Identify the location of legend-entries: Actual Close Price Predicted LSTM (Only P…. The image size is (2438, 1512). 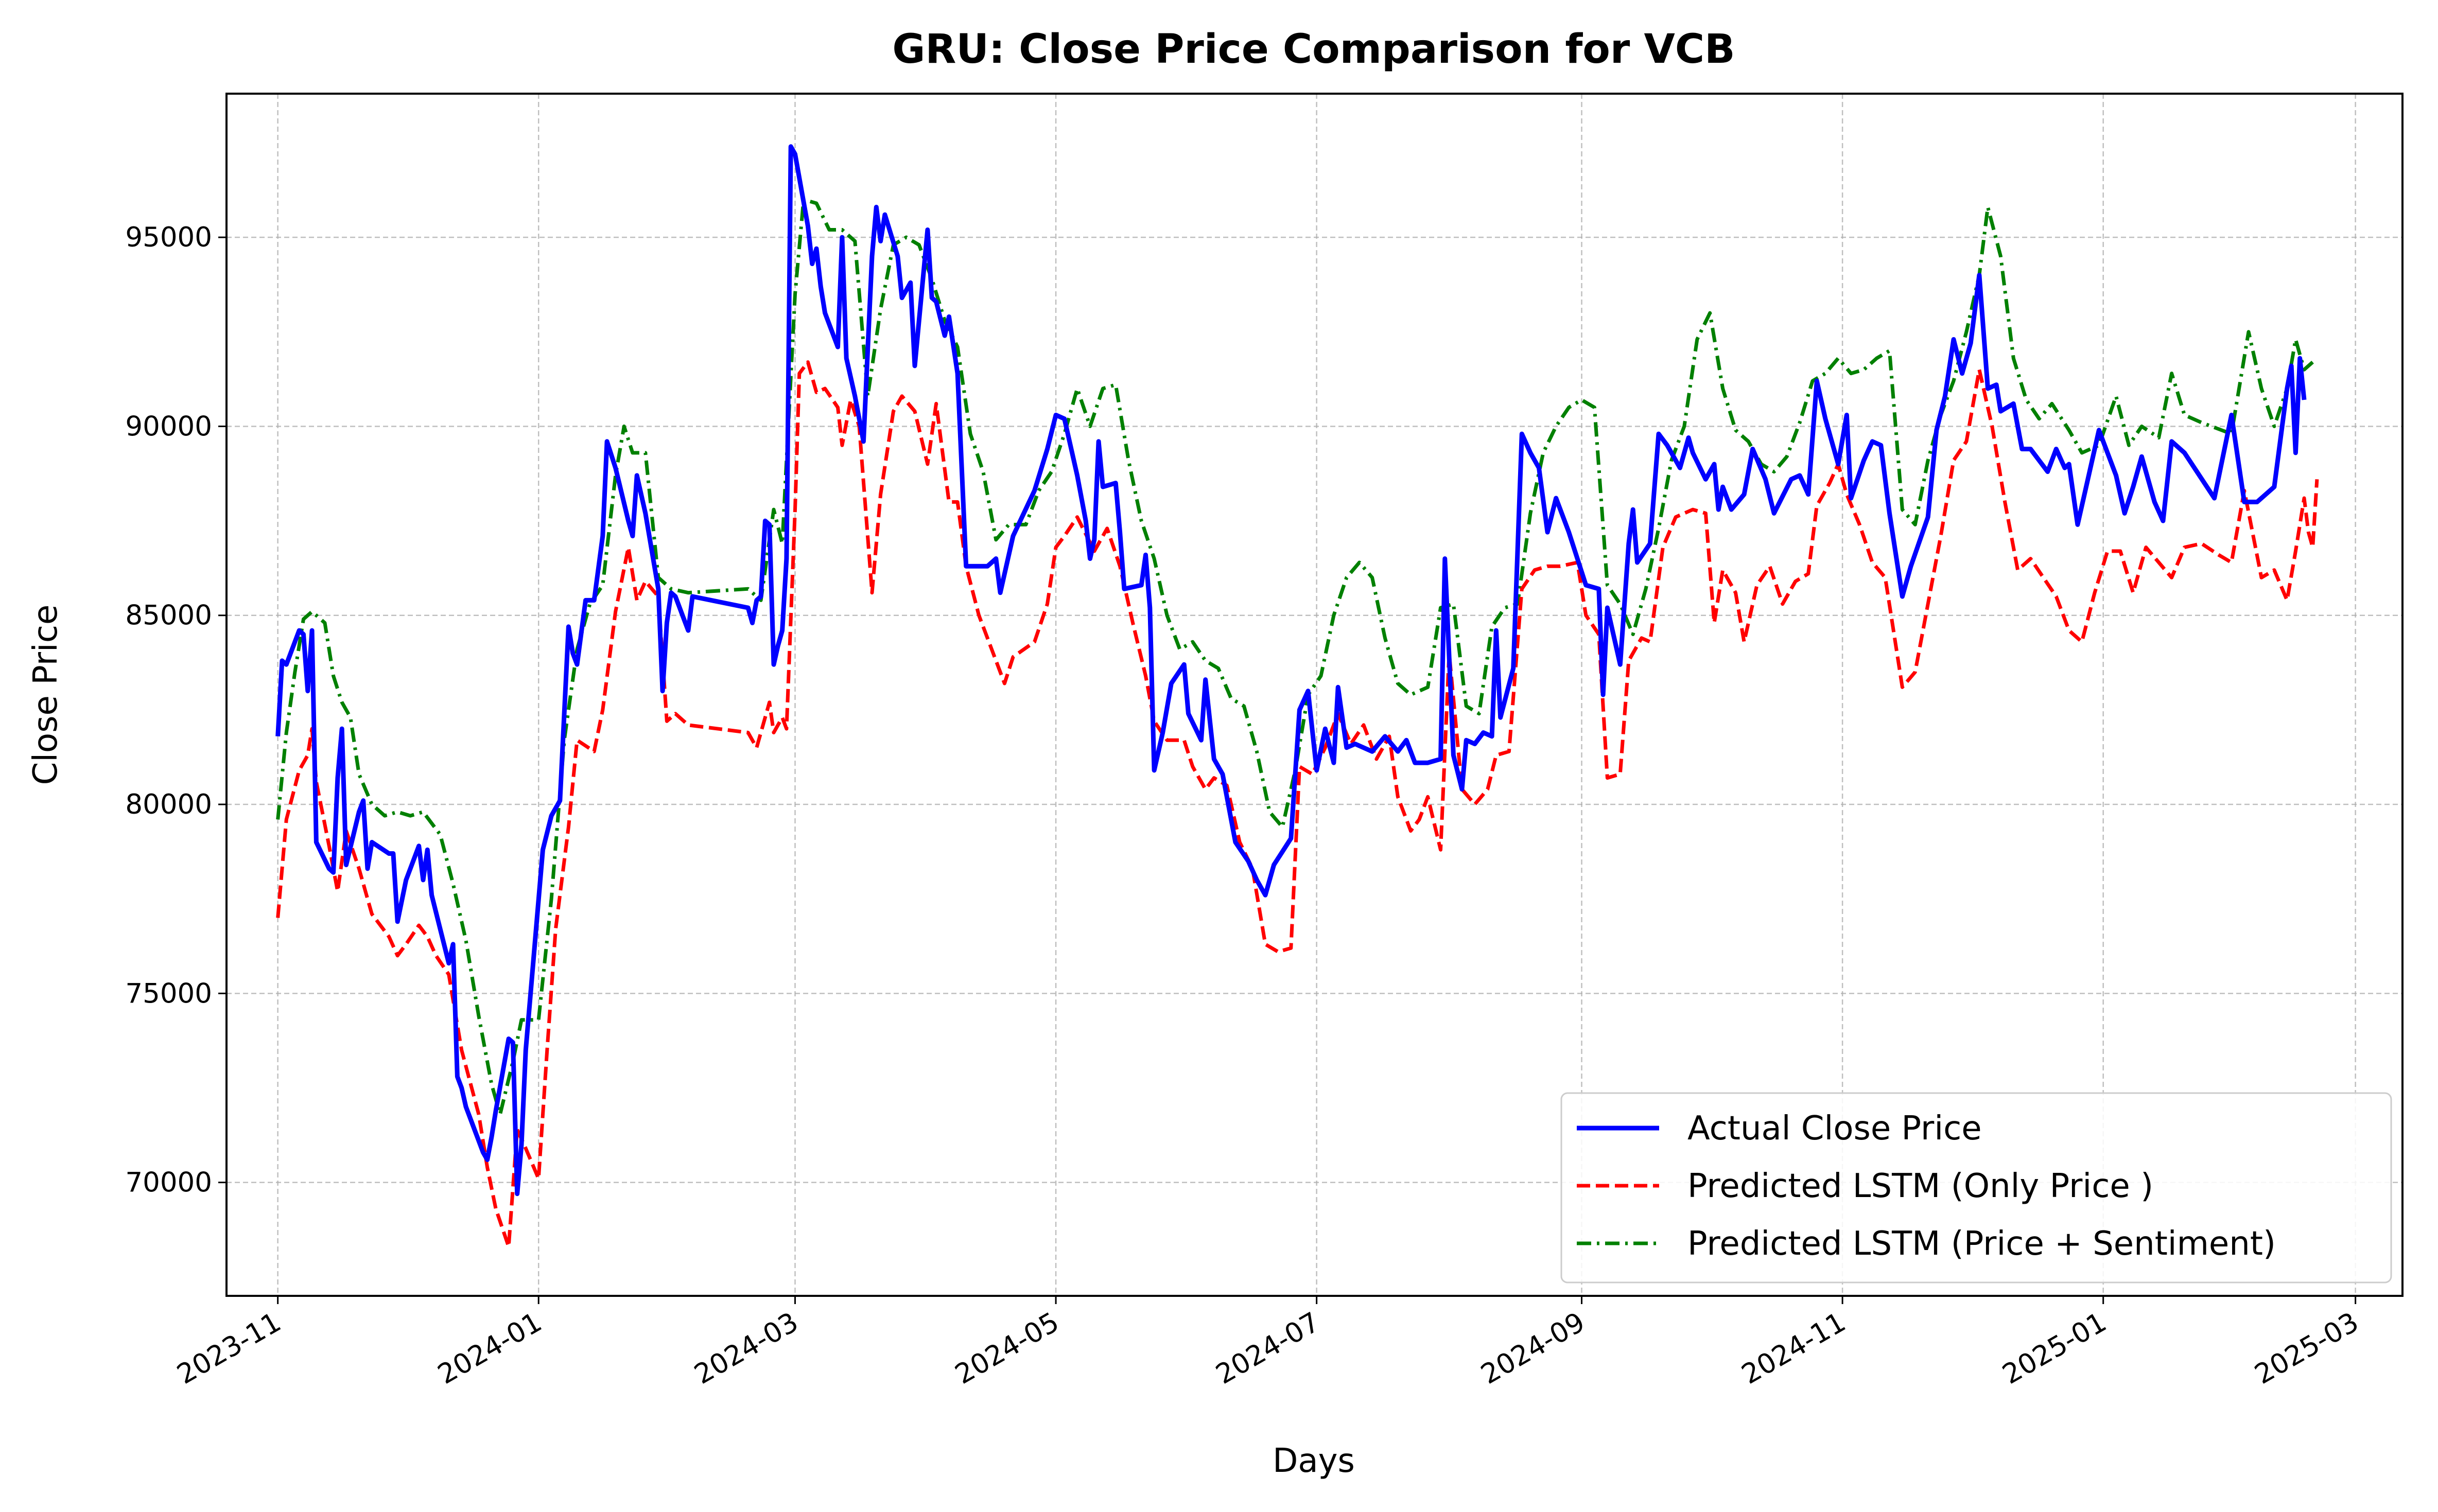
(1926, 1186).